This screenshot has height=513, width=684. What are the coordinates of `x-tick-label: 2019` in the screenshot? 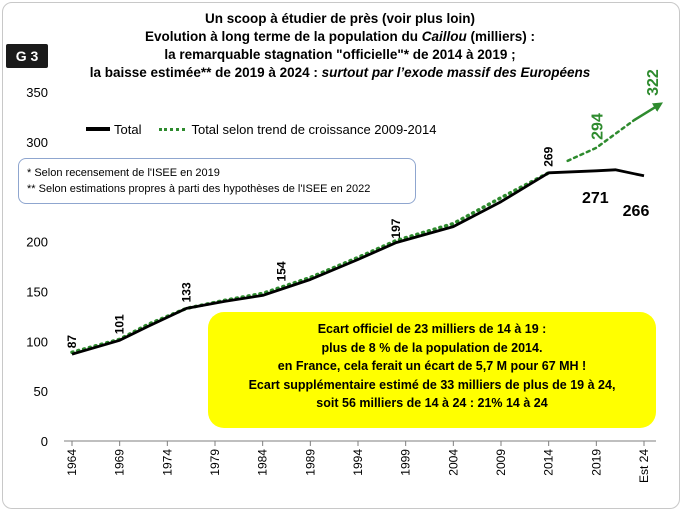 It's located at (596, 462).